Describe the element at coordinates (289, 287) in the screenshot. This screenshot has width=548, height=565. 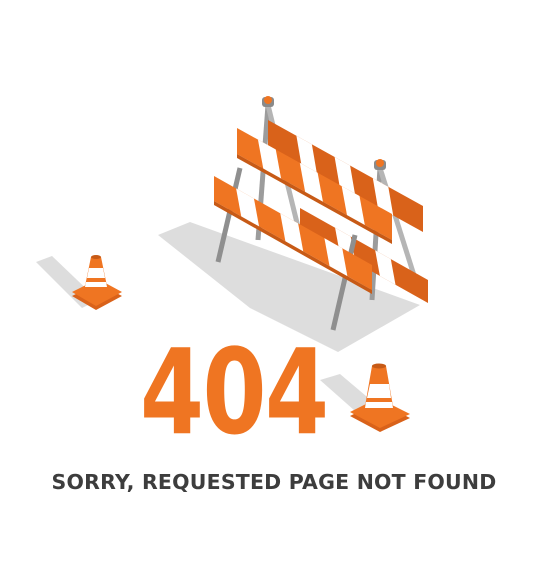
I see `barricade-shadow` at that location.